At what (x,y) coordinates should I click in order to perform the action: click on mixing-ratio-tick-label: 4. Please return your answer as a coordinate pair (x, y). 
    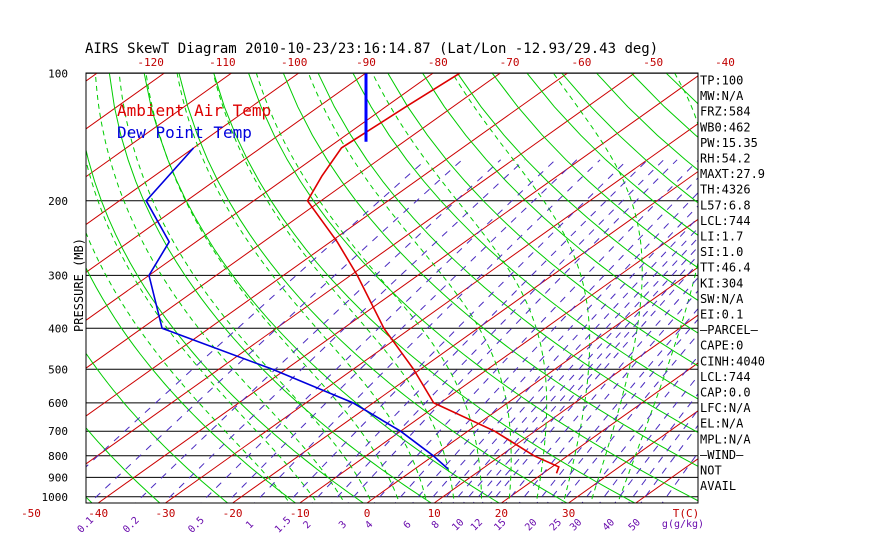
    Looking at the image, I should click on (369, 525).